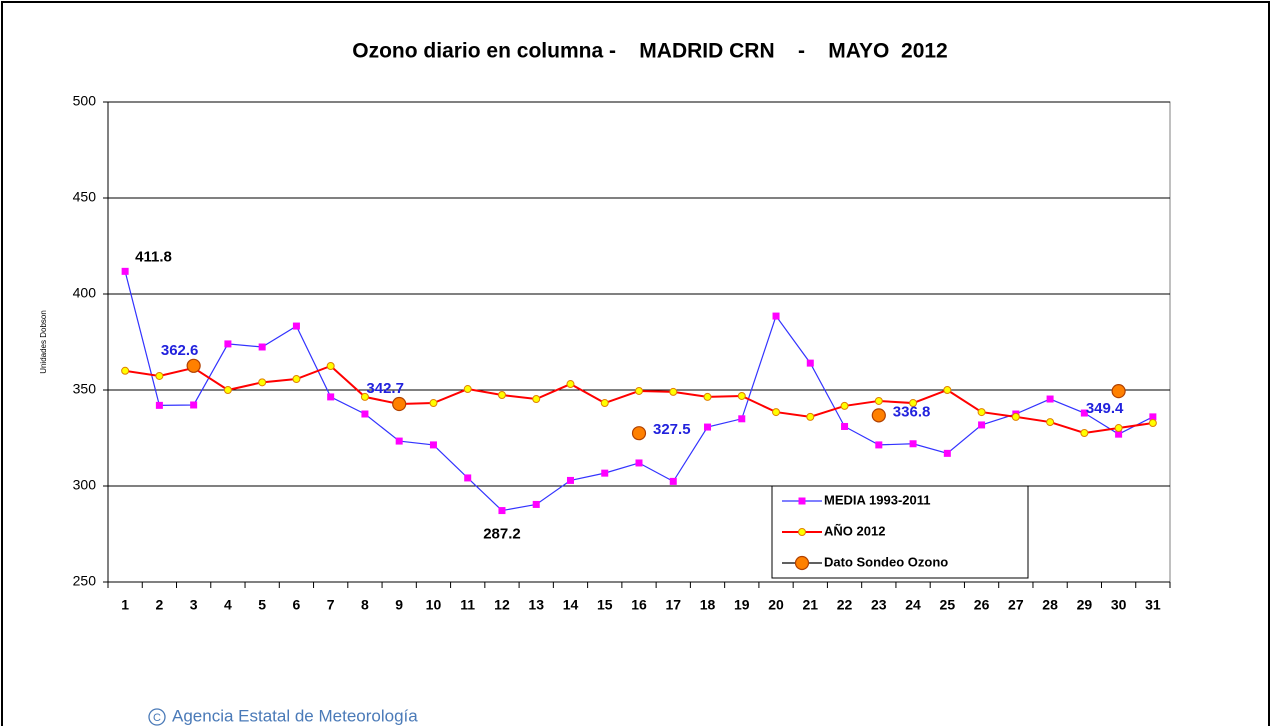  Describe the element at coordinates (194, 605) in the screenshot. I see `x-tick-label: 3` at that location.